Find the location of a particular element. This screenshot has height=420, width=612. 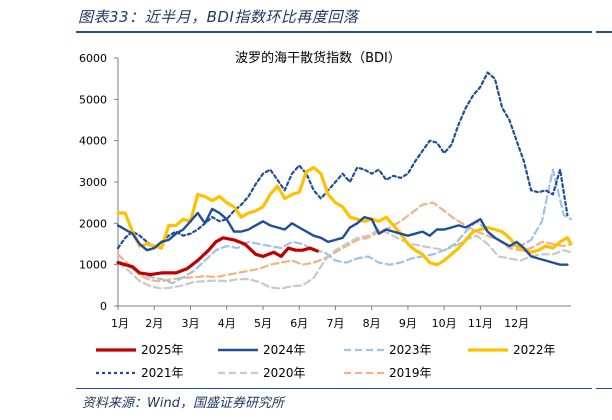

y-tick-label: 5000 is located at coordinates (93, 99).